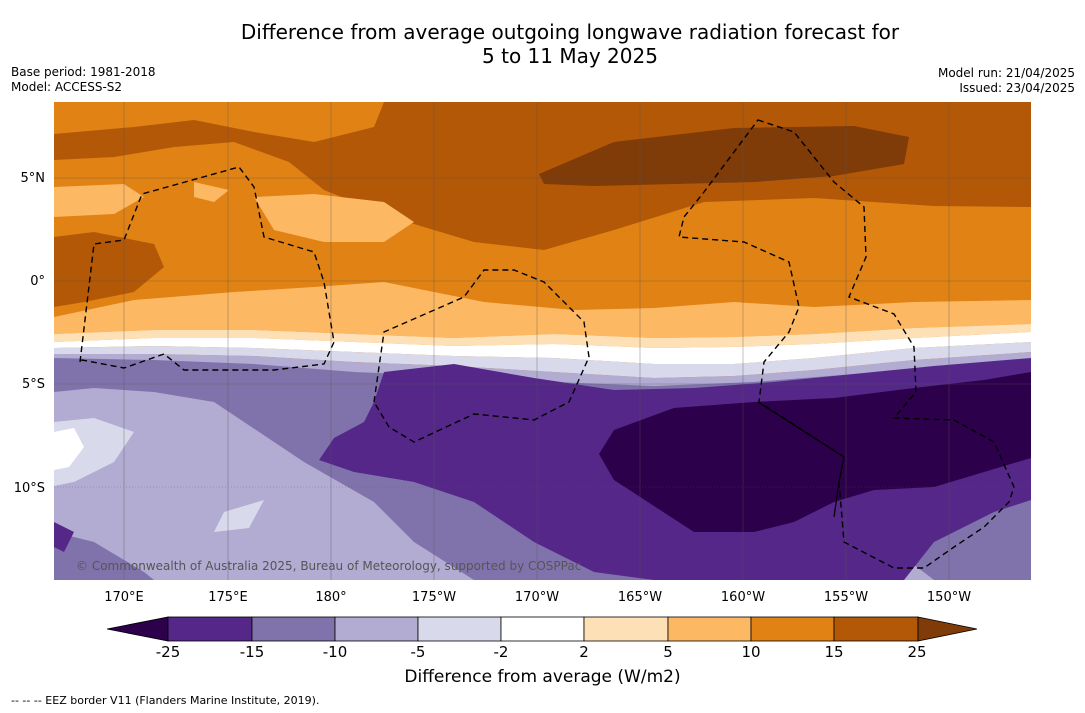  I want to click on eez-border-phoenix, so click(481, 356).